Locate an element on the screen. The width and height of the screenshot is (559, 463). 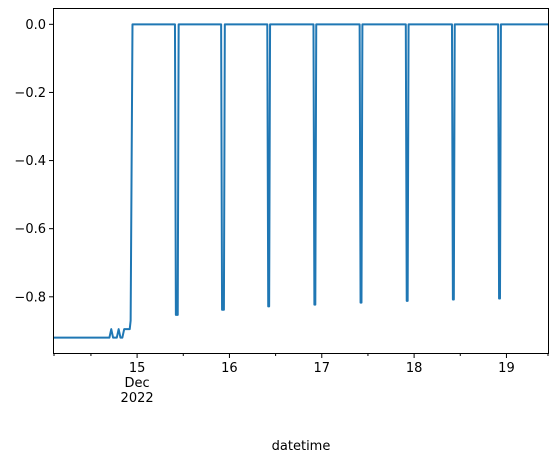
x-tick-sublabel: Dec is located at coordinates (137, 383).